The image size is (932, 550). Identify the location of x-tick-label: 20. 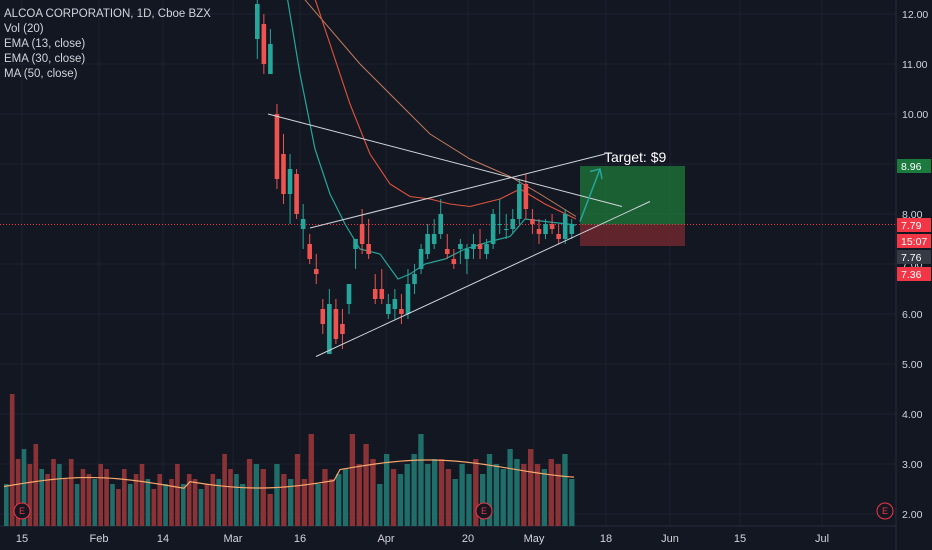
(468, 539).